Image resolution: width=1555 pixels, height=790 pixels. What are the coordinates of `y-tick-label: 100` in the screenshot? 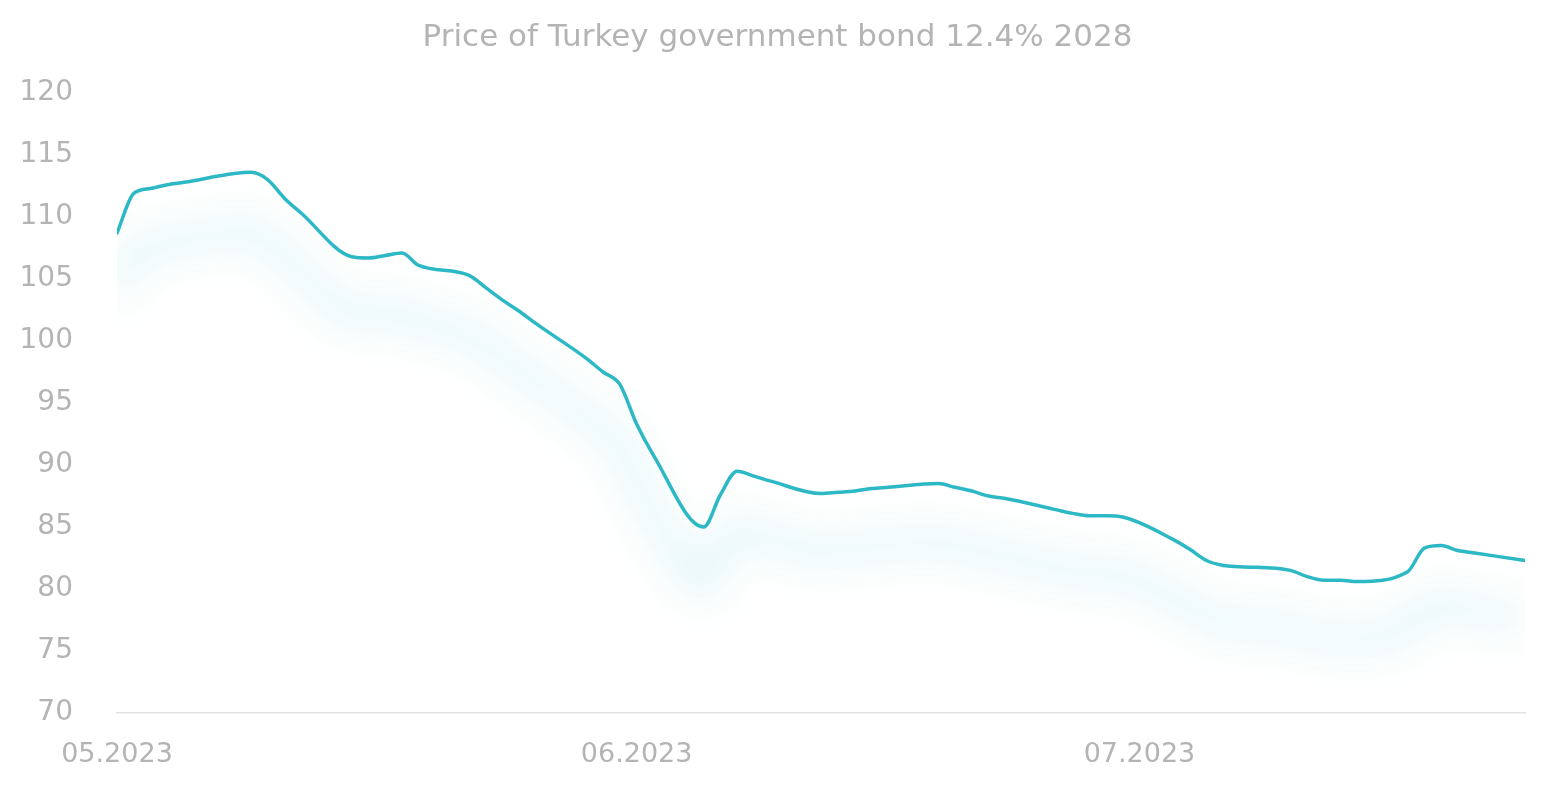 It's located at (46, 339).